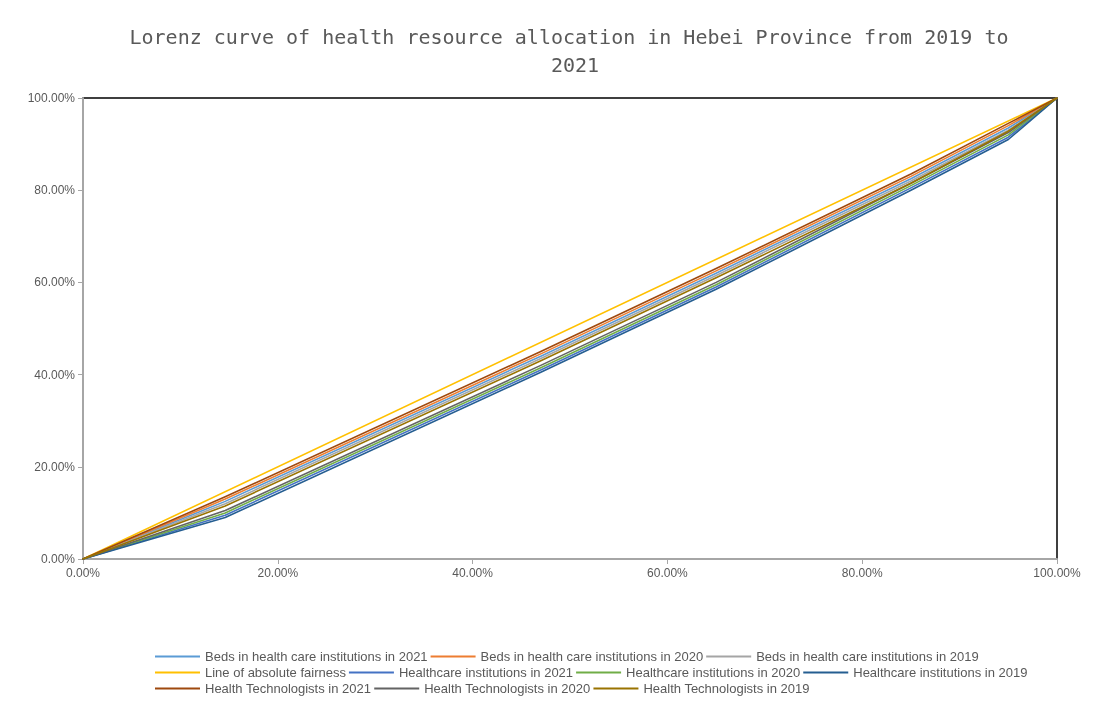 This screenshot has height=708, width=1093. What do you see at coordinates (288, 688) in the screenshot?
I see `legend-label: Health Technologists in 2021` at bounding box center [288, 688].